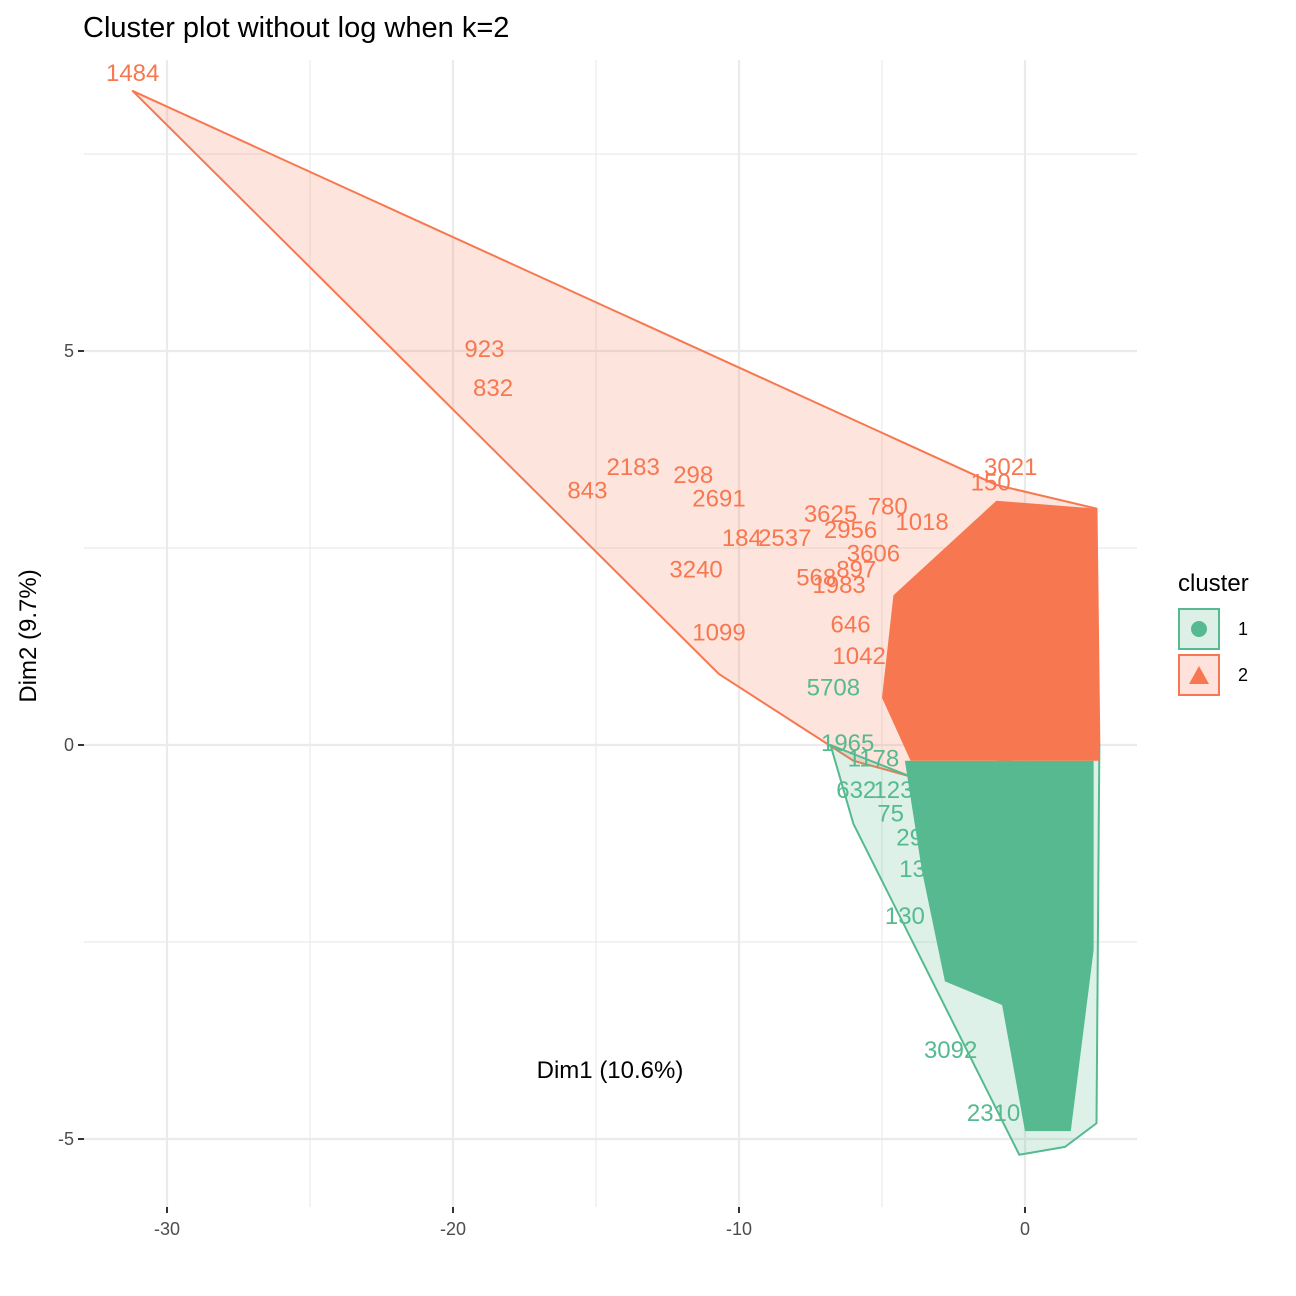 This screenshot has height=1296, width=1296. What do you see at coordinates (28, 635) in the screenshot?
I see `y-axis-title: Dim2 (9.7%)` at bounding box center [28, 635].